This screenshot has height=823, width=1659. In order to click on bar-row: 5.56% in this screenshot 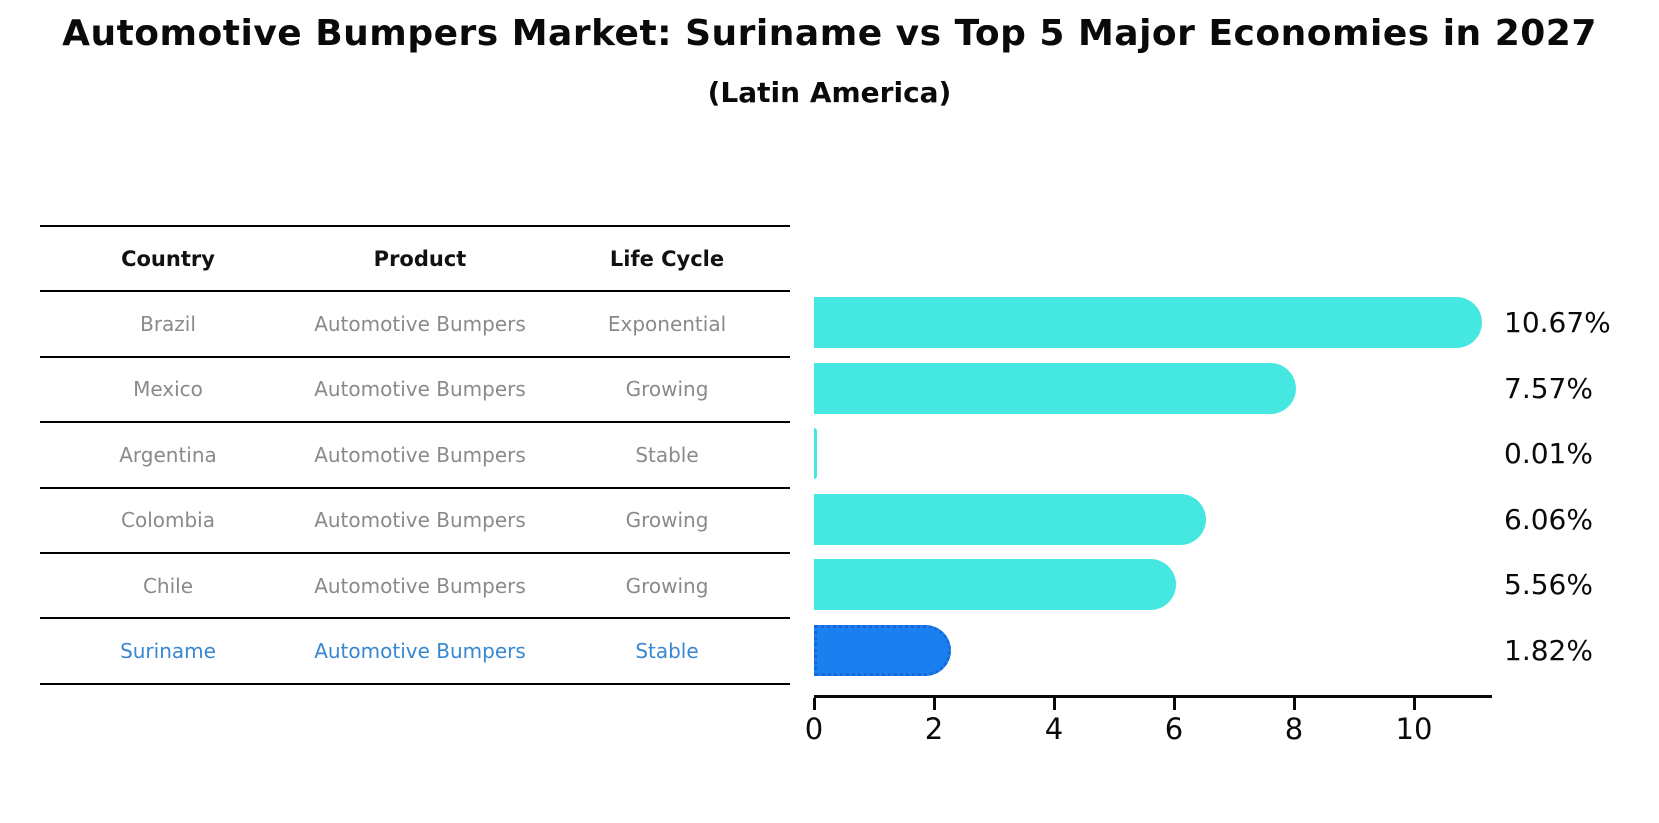, I will do `click(1203, 585)`.